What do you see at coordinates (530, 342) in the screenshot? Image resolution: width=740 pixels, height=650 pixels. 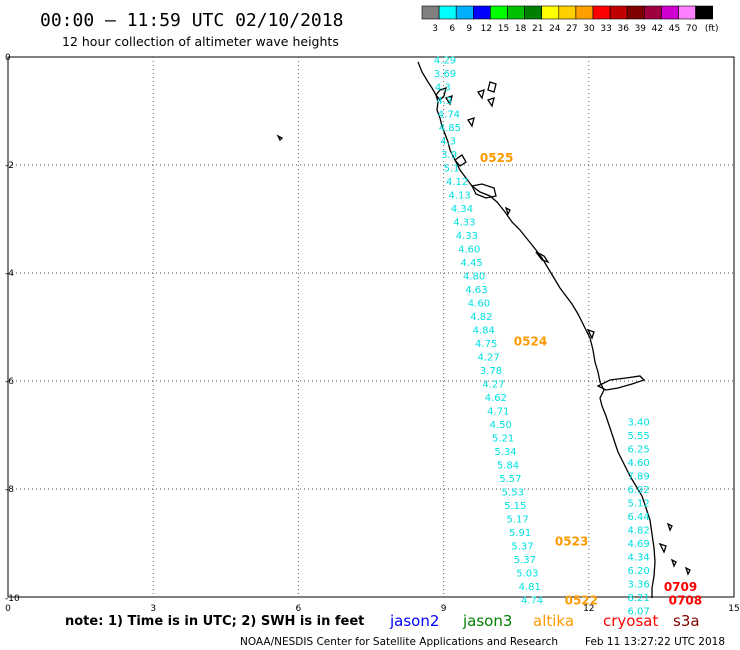 I see `pass-time-label: 0524` at bounding box center [530, 342].